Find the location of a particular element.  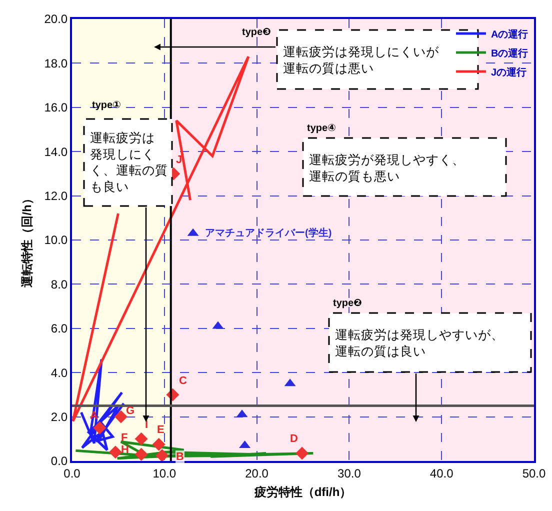

annotation: J is located at coordinates (179, 160).